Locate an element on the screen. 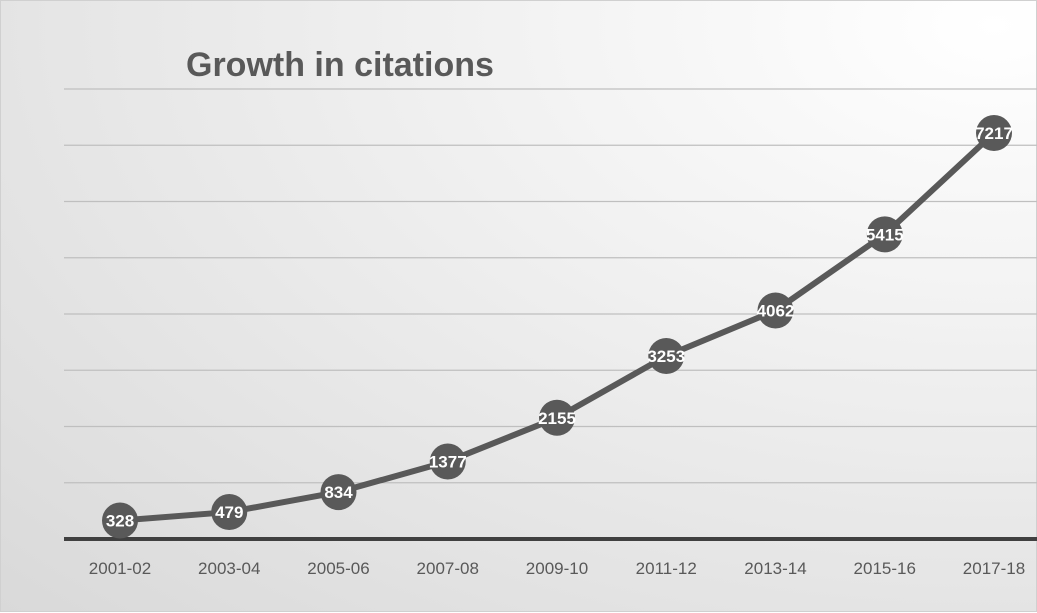  data-label: 5415 is located at coordinates (885, 234).